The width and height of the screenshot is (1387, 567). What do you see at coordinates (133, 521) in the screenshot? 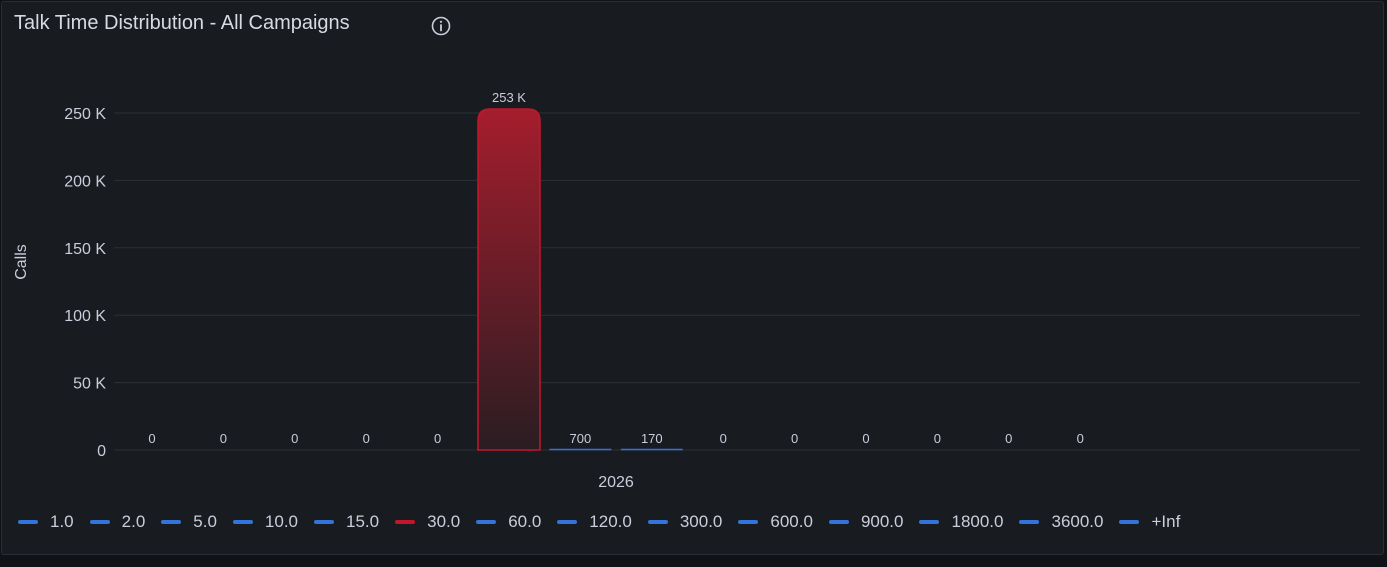
I see `legend-label: 2.0` at bounding box center [133, 521].